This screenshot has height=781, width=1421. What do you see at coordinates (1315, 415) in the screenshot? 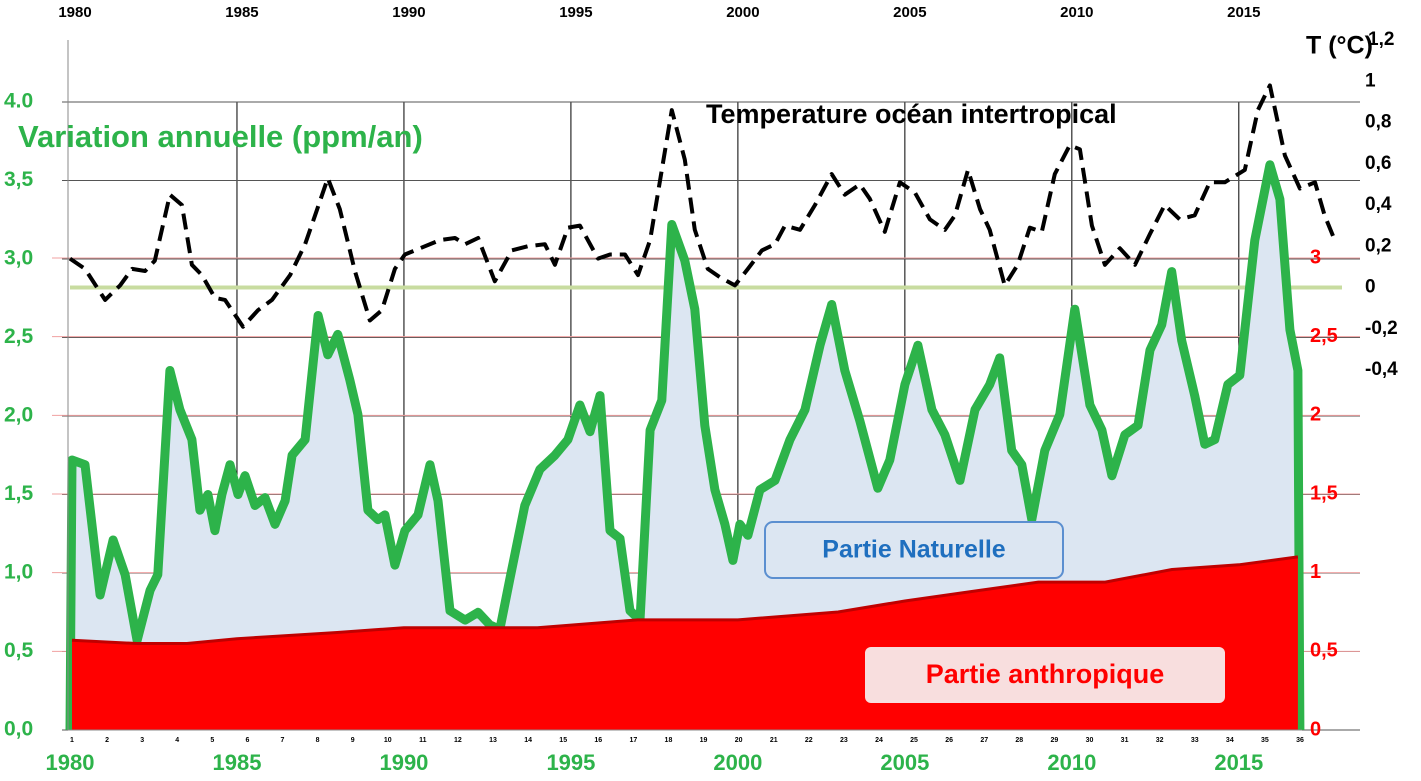
I see `y2-tick-label: 2` at bounding box center [1315, 415].